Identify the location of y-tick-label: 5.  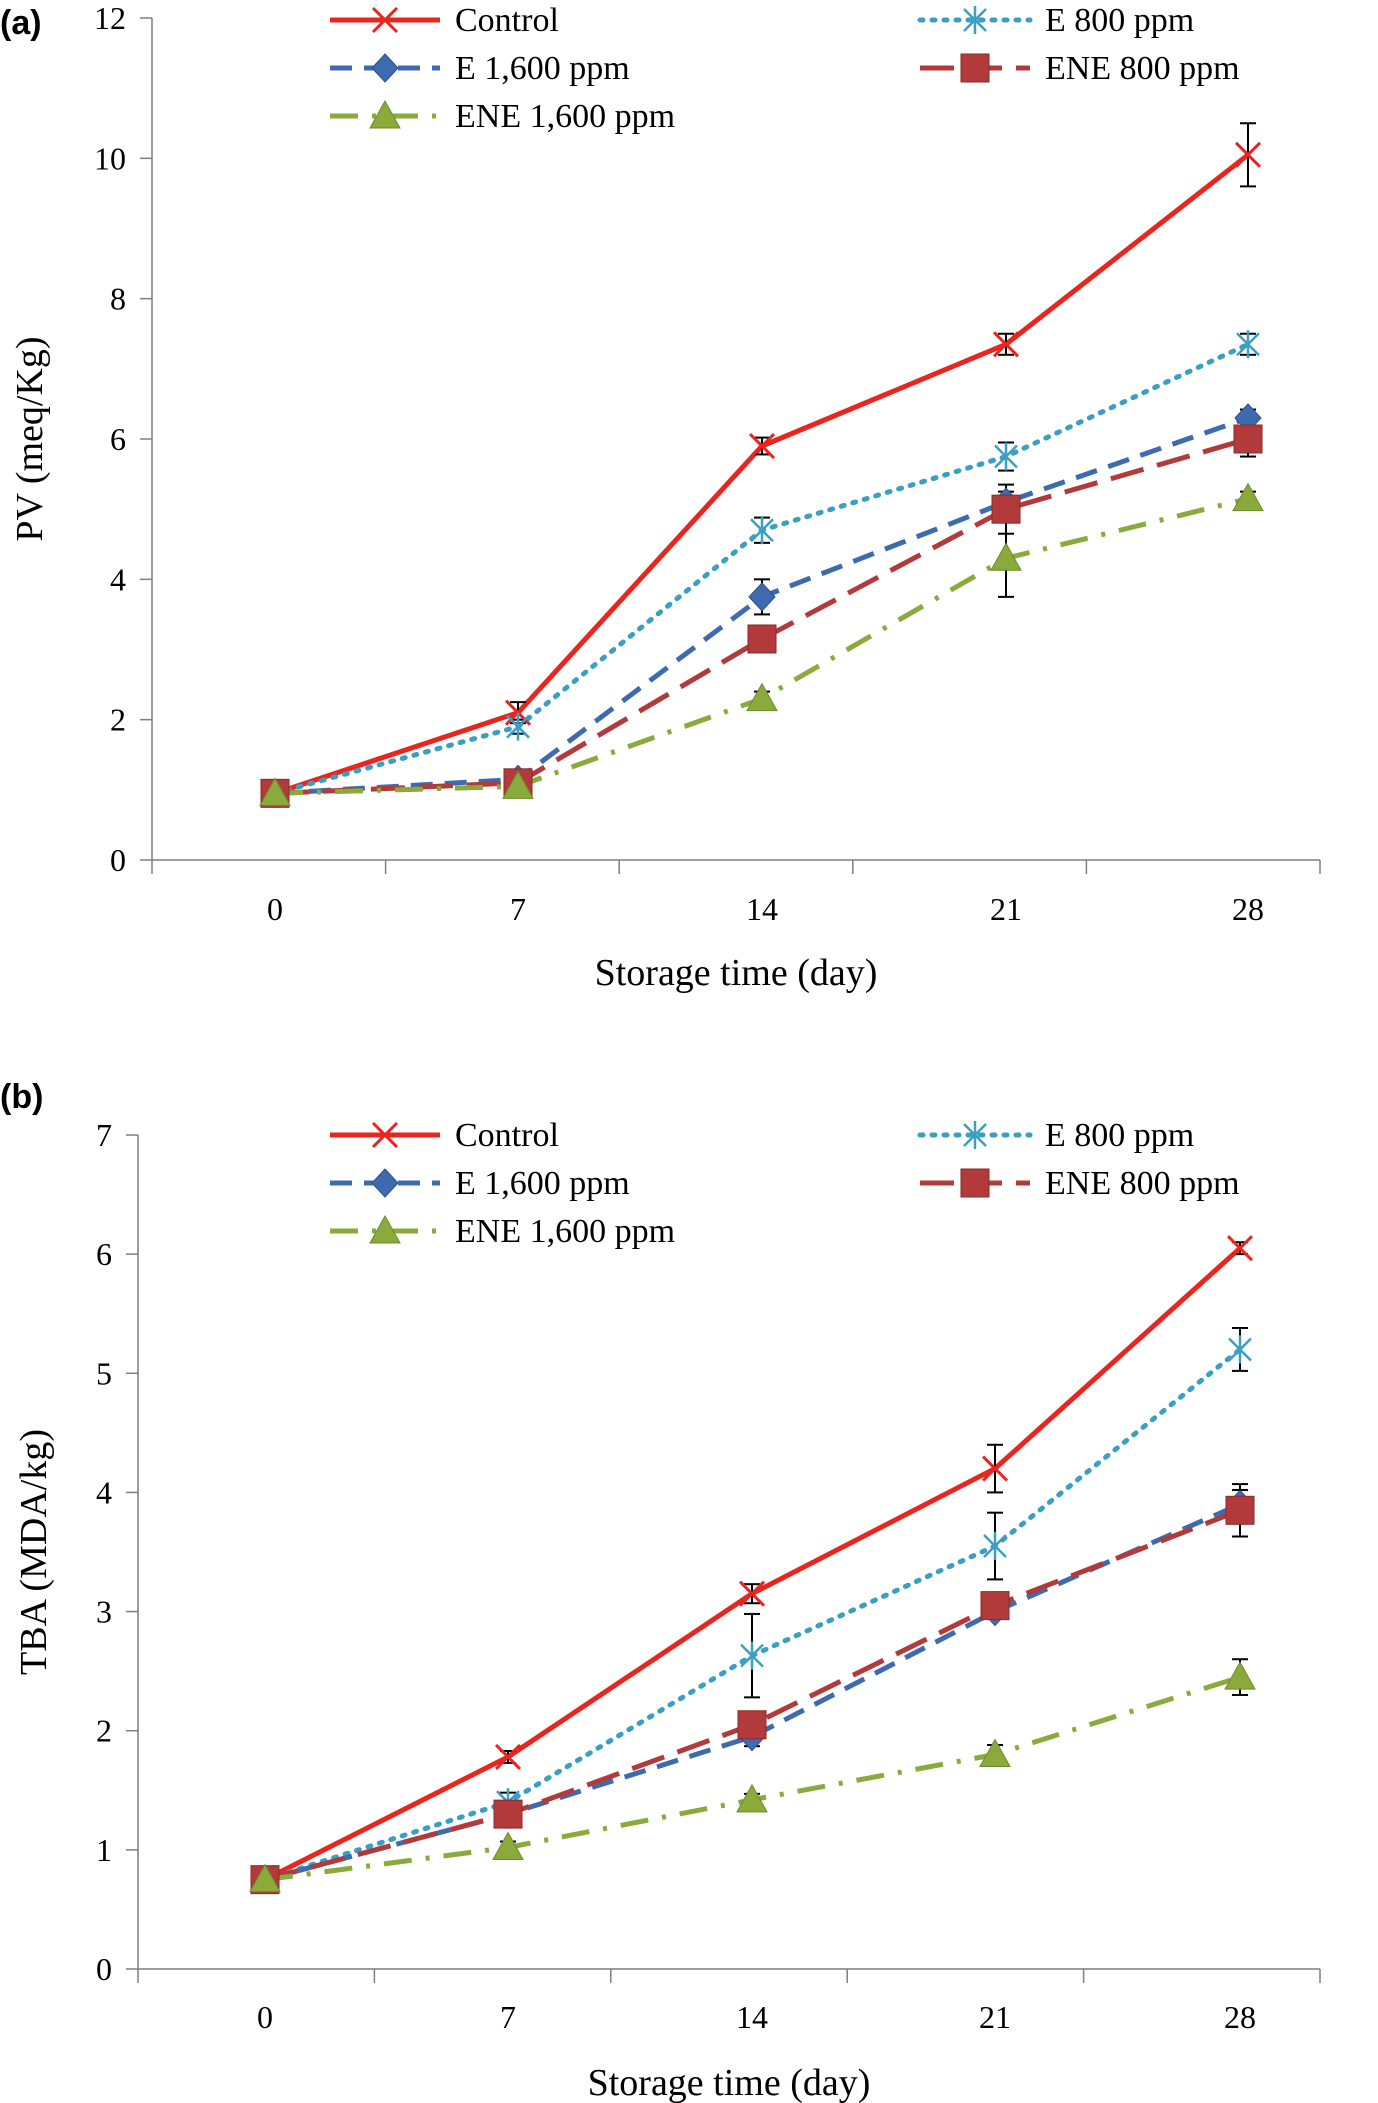
(104, 1373).